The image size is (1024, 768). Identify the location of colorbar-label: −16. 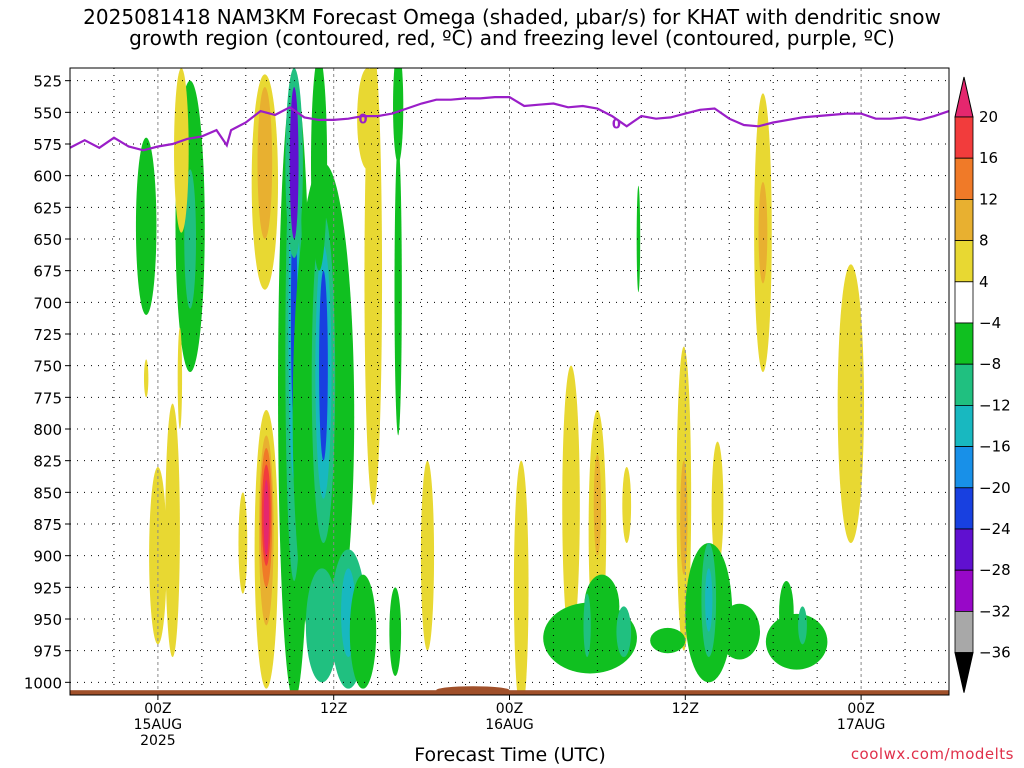
(995, 447).